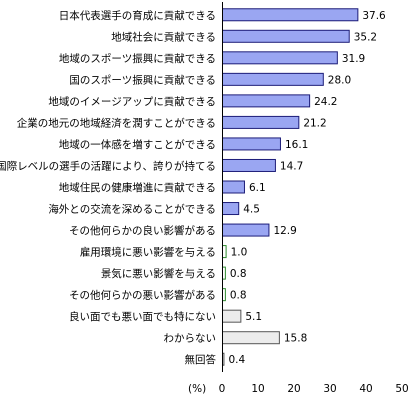 This screenshot has height=400, width=410. What do you see at coordinates (257, 389) in the screenshot?
I see `x-tick-label: 10` at bounding box center [257, 389].